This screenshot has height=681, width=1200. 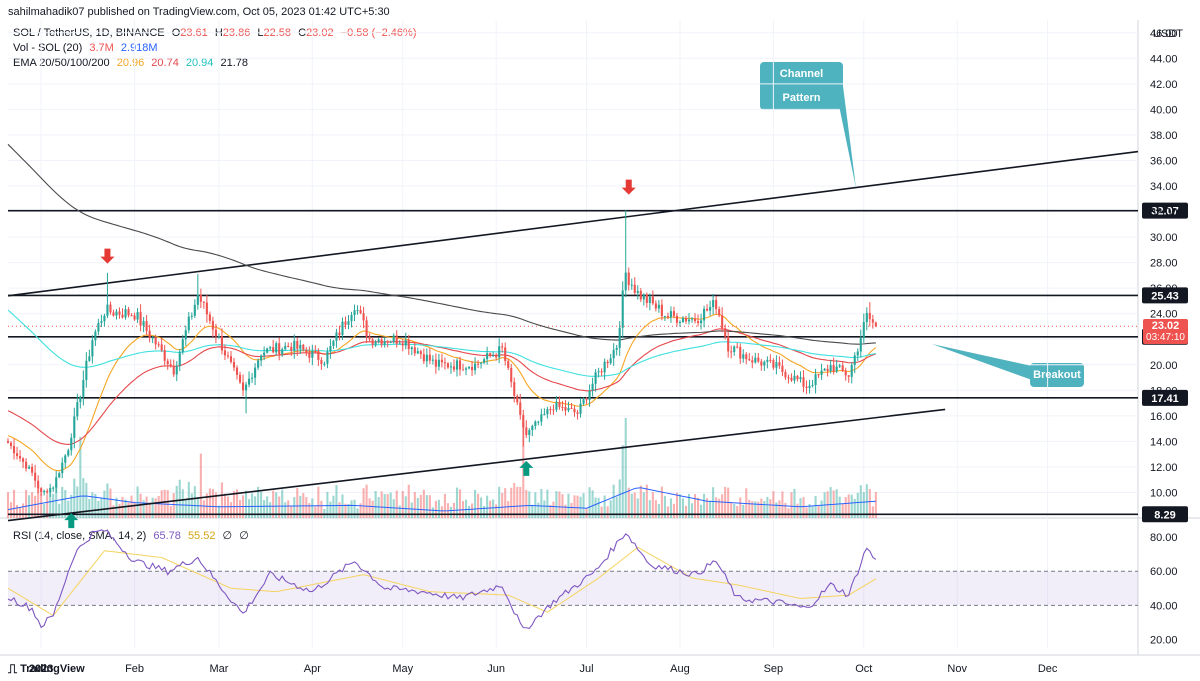 I want to click on sell-arrow-icon, so click(x=107, y=256).